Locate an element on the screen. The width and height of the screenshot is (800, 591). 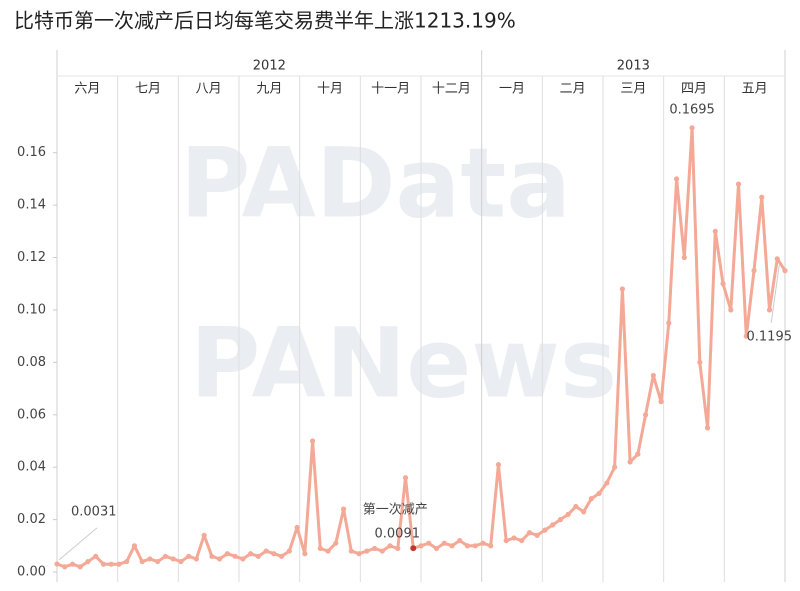
y-tick-label: 0.14 is located at coordinates (31, 205).